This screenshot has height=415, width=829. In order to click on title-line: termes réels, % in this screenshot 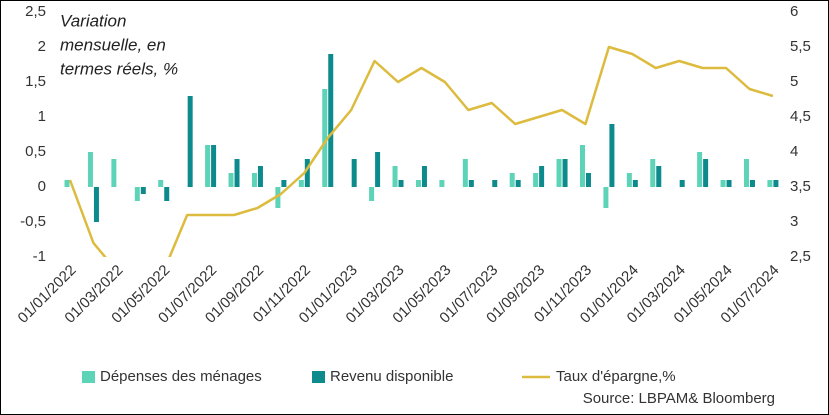, I will do `click(119, 68)`.